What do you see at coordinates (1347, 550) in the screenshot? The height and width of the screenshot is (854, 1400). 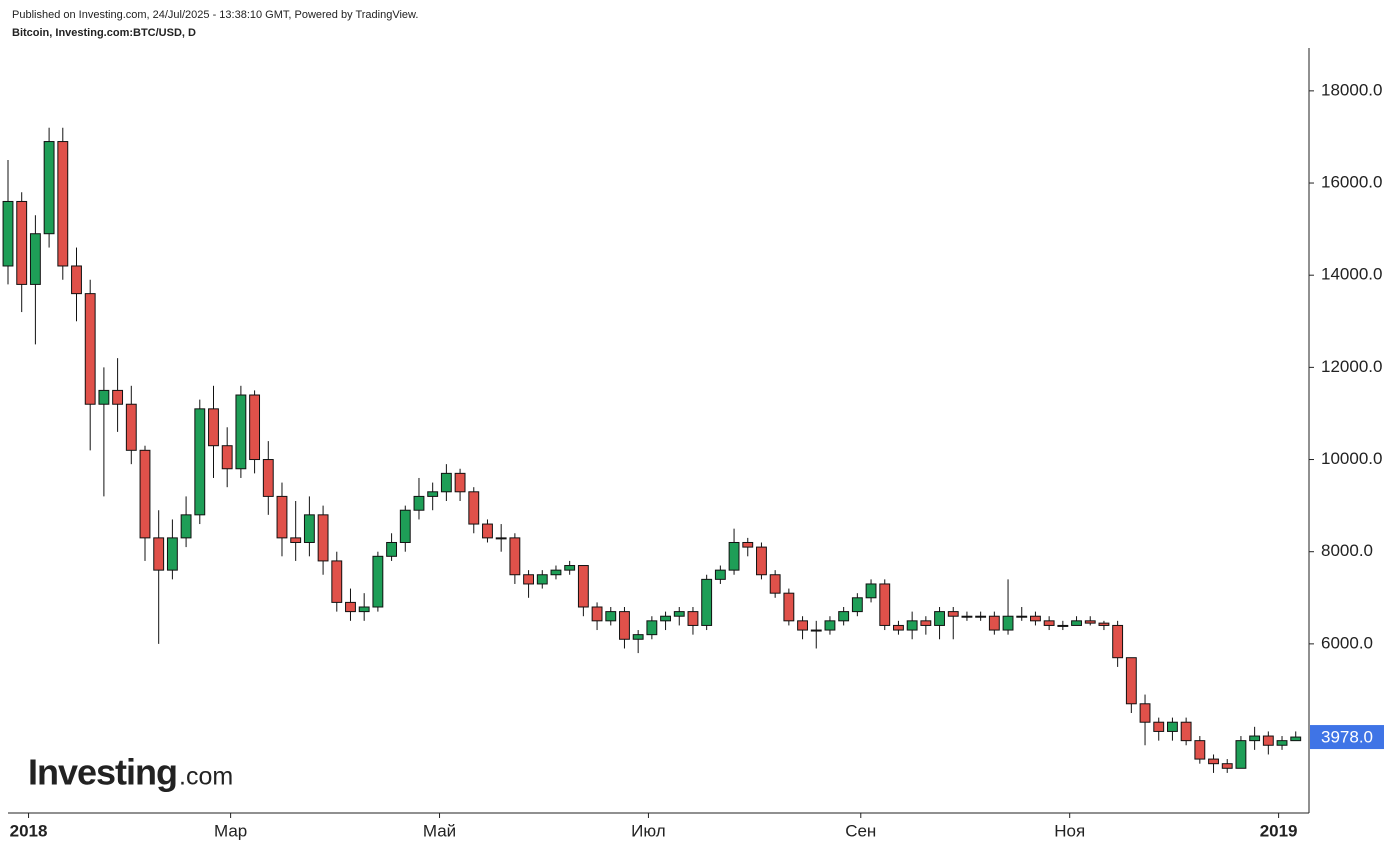 I see `y-tick-label: 8000.0` at bounding box center [1347, 550].